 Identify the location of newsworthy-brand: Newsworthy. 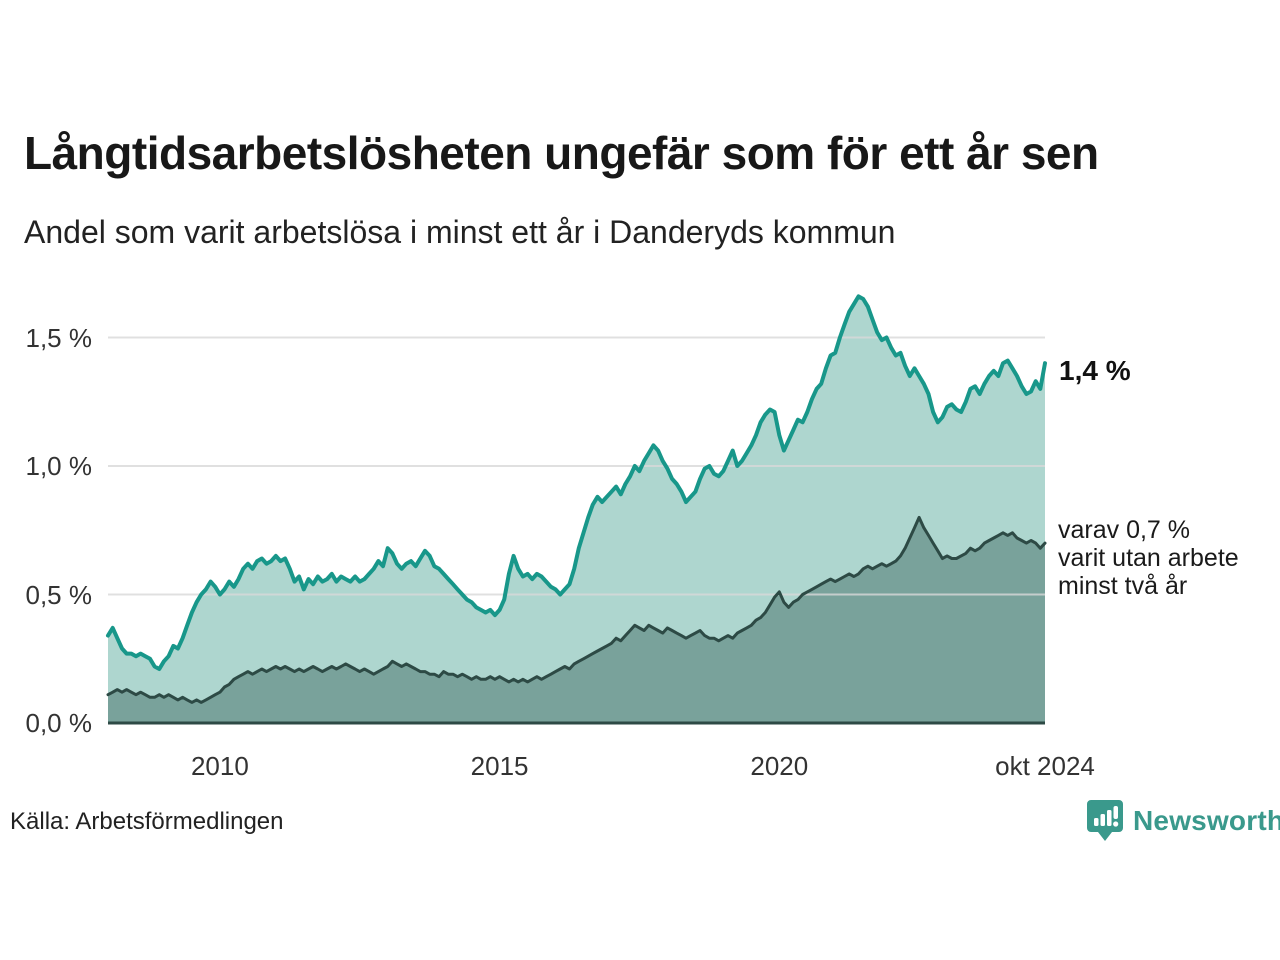
(1183, 821).